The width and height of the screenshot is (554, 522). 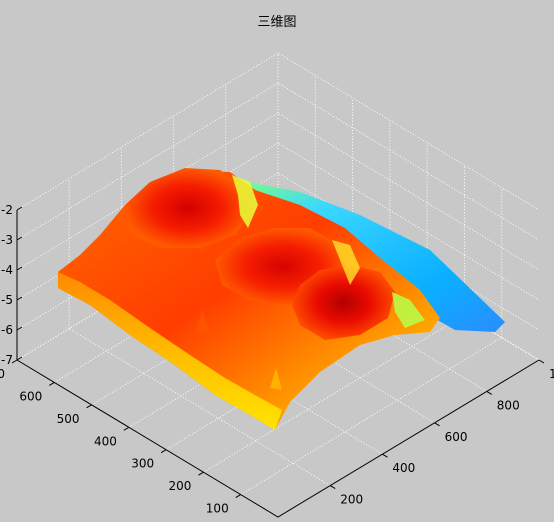 I want to click on z-tick-label: -4, so click(x=7, y=270).